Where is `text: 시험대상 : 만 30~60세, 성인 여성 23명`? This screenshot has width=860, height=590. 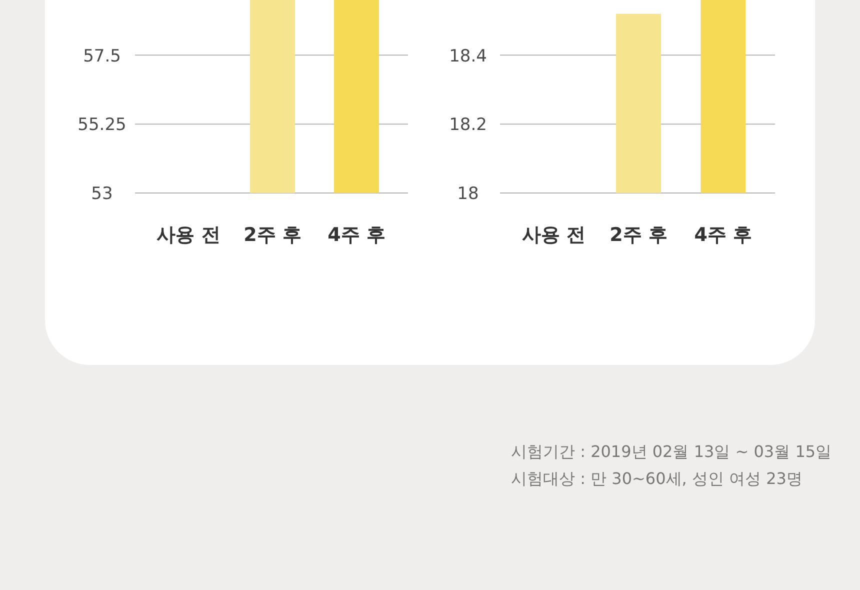 text: 시험대상 : 만 30~60세, 성인 여성 23명 is located at coordinates (656, 478).